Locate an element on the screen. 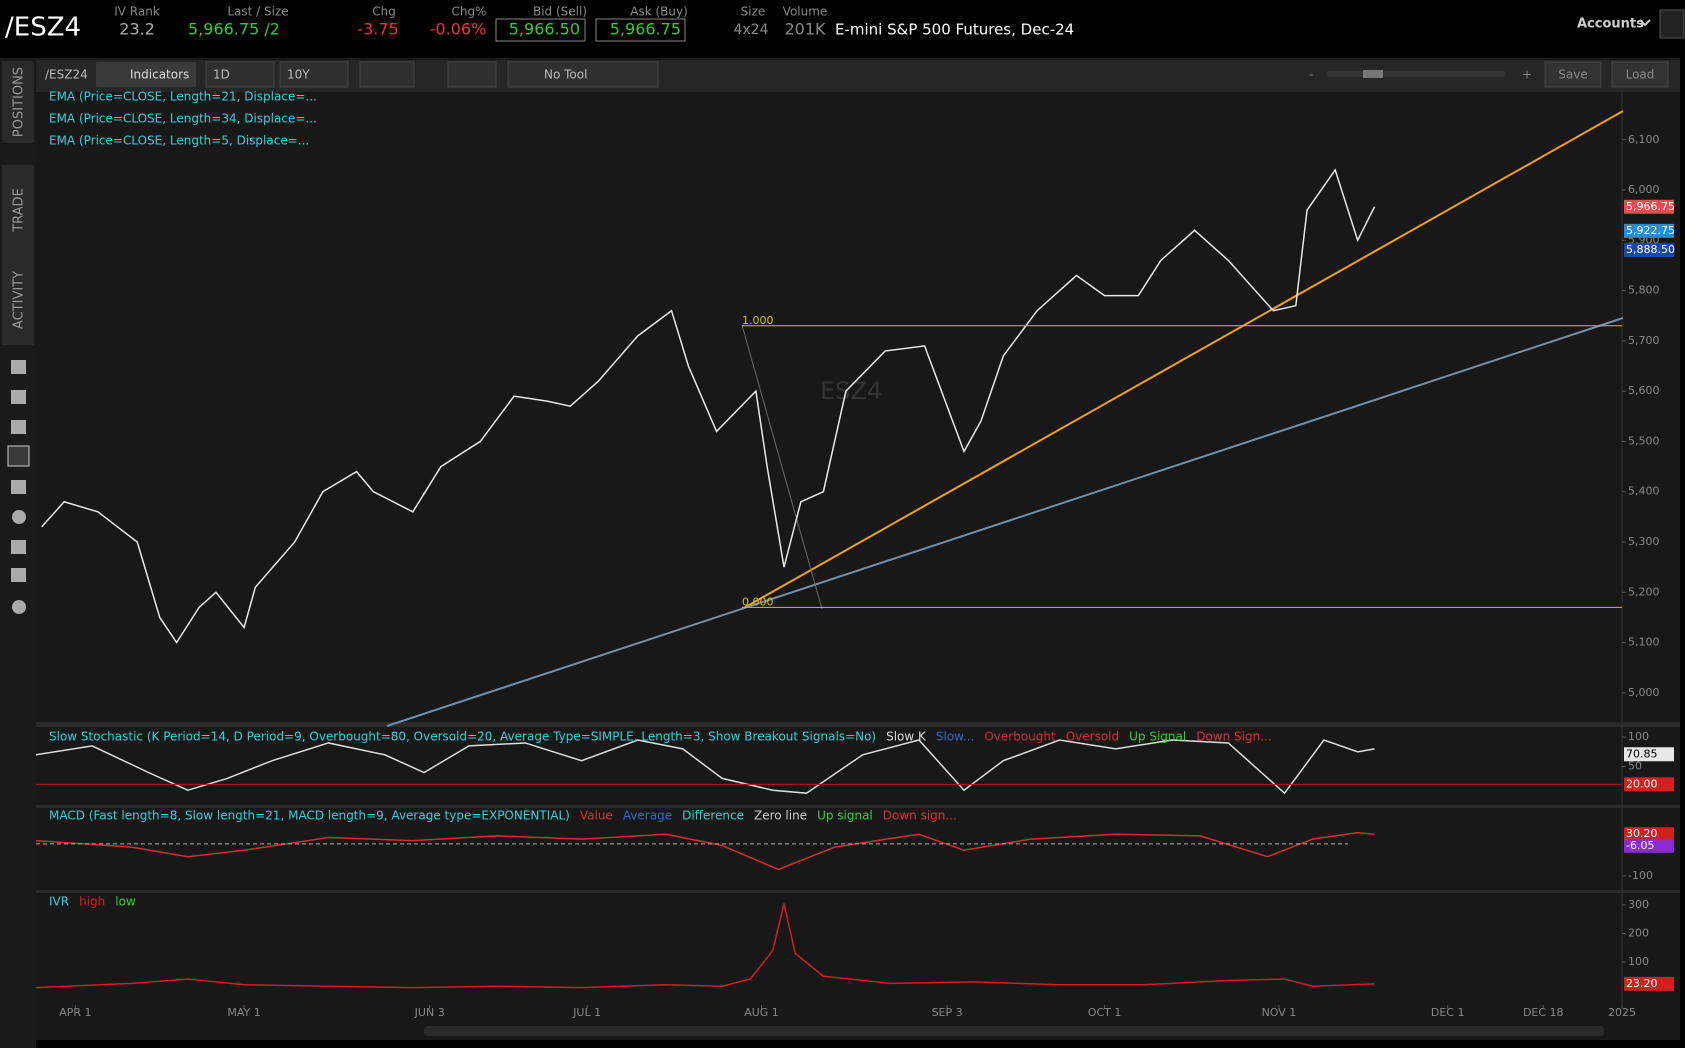  sidebar-tab-label: ACTIVITY is located at coordinates (19, 300).